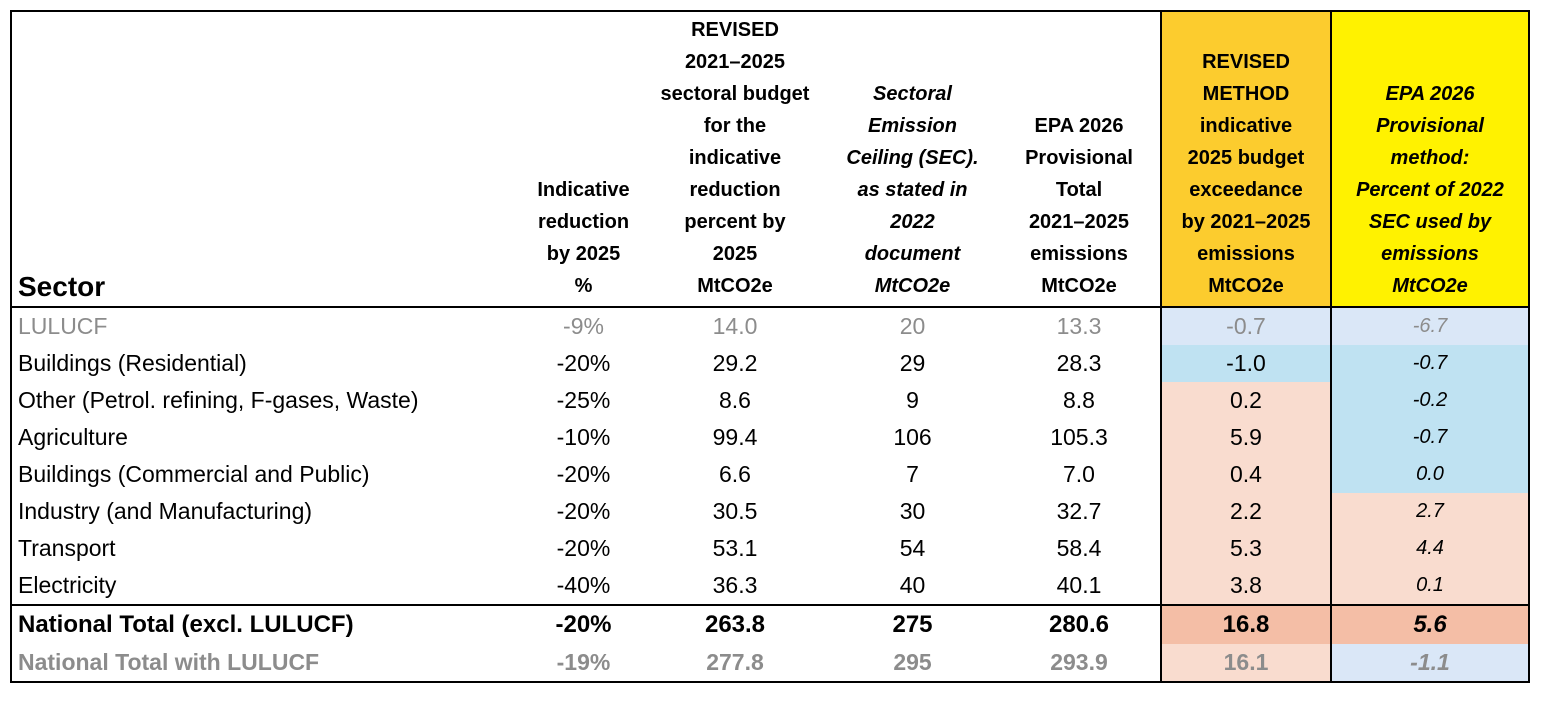  Describe the element at coordinates (67, 585) in the screenshot. I see `sector-name: Electricity` at that location.